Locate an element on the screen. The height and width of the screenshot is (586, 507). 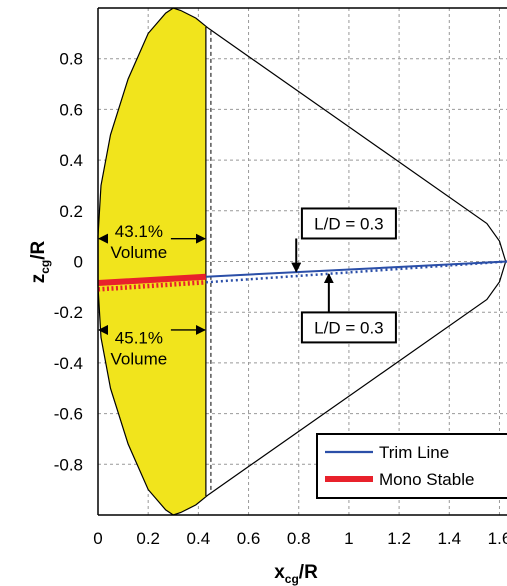
volume-percent-label: 45.1% is located at coordinates (139, 338).